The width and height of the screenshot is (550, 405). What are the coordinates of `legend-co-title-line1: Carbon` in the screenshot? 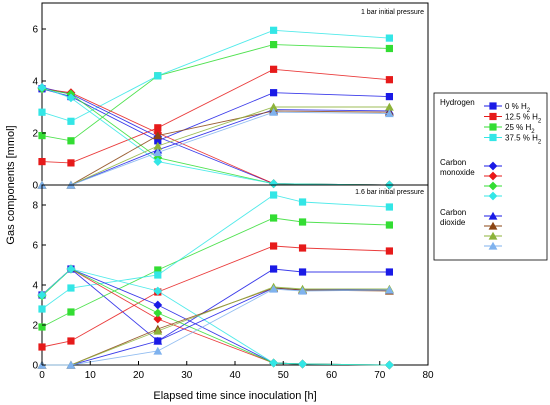 It's located at (453, 162).